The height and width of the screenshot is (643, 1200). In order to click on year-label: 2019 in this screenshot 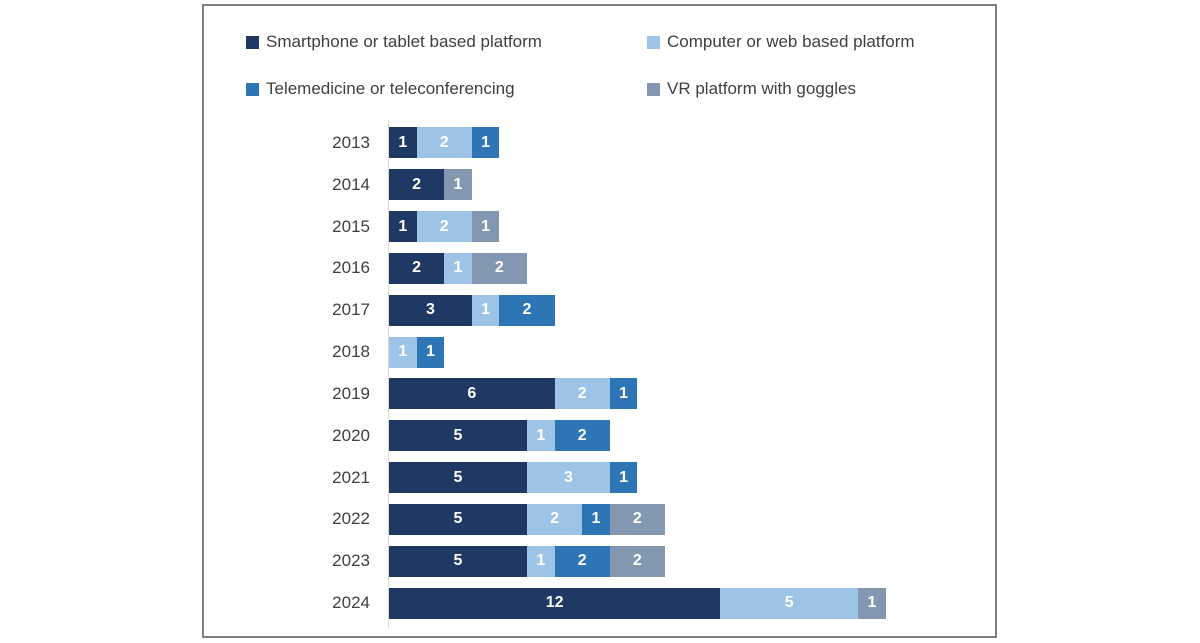, I will do `click(351, 393)`.